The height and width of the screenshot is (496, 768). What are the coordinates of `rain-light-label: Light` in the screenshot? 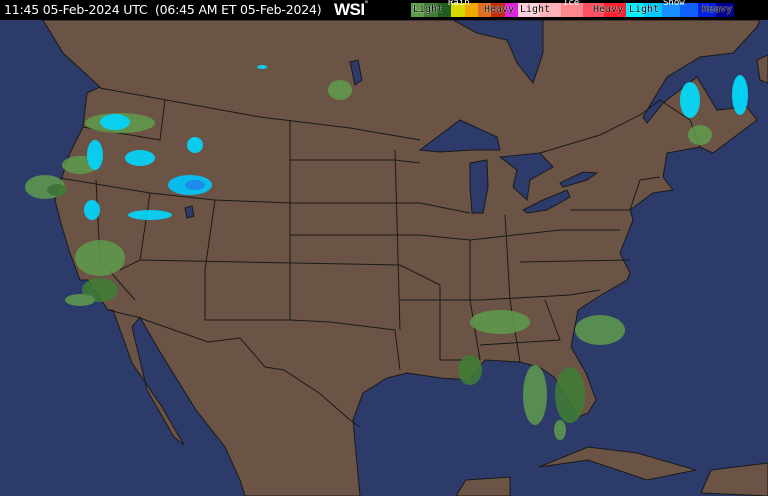 It's located at (428, 9).